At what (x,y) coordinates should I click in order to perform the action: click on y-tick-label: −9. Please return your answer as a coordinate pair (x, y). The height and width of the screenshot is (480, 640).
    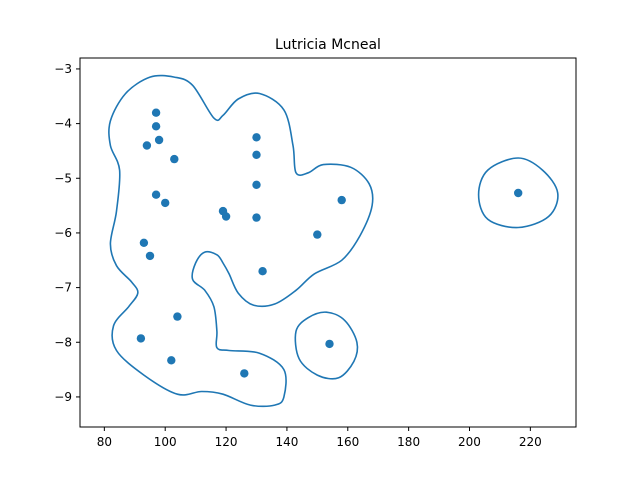
    Looking at the image, I should click on (63, 397).